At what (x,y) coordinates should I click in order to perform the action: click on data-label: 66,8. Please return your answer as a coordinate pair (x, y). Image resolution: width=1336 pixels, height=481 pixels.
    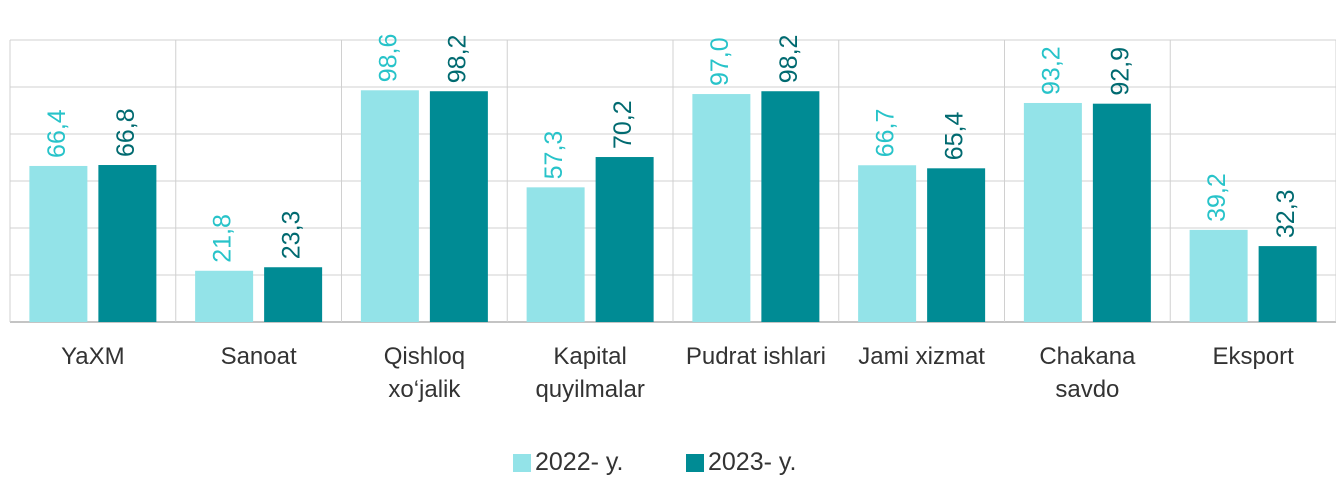
    Looking at the image, I should click on (126, 132).